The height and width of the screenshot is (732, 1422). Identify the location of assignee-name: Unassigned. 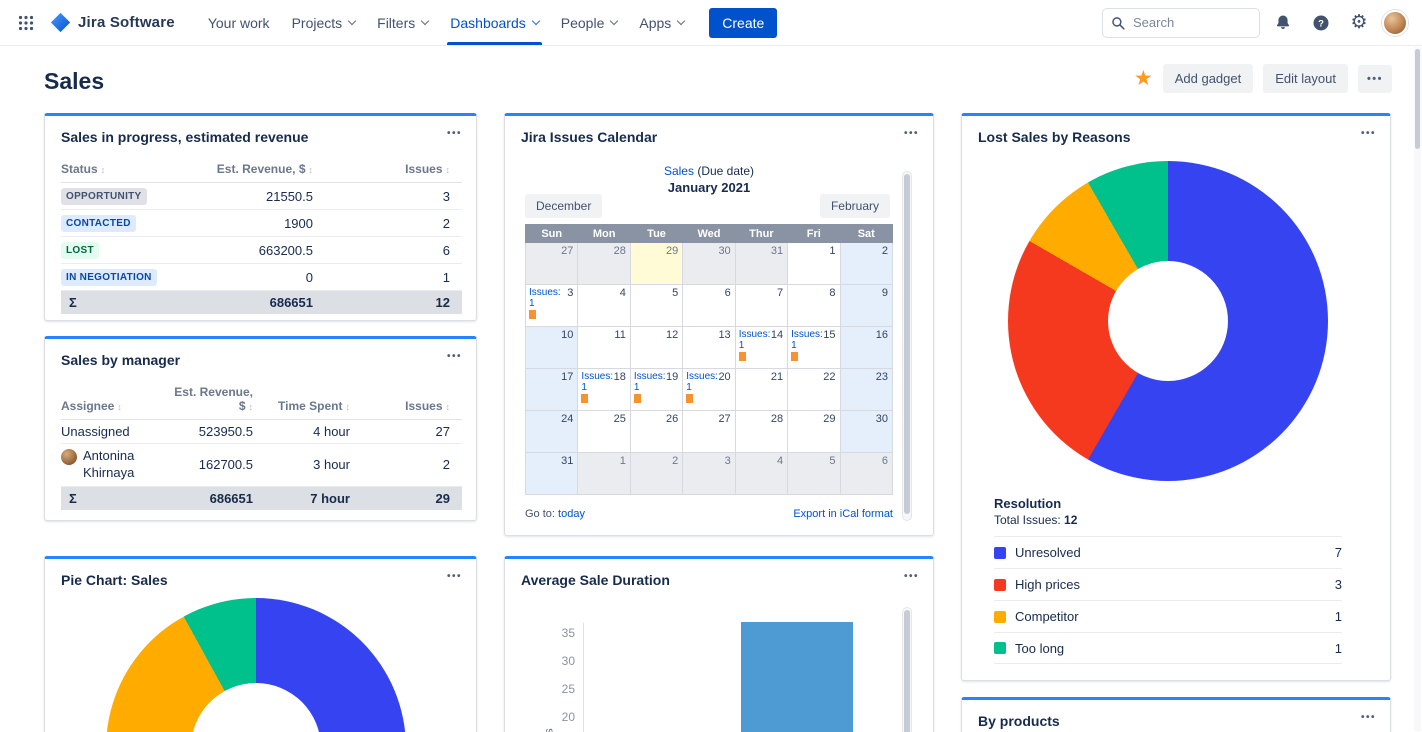
(95, 431).